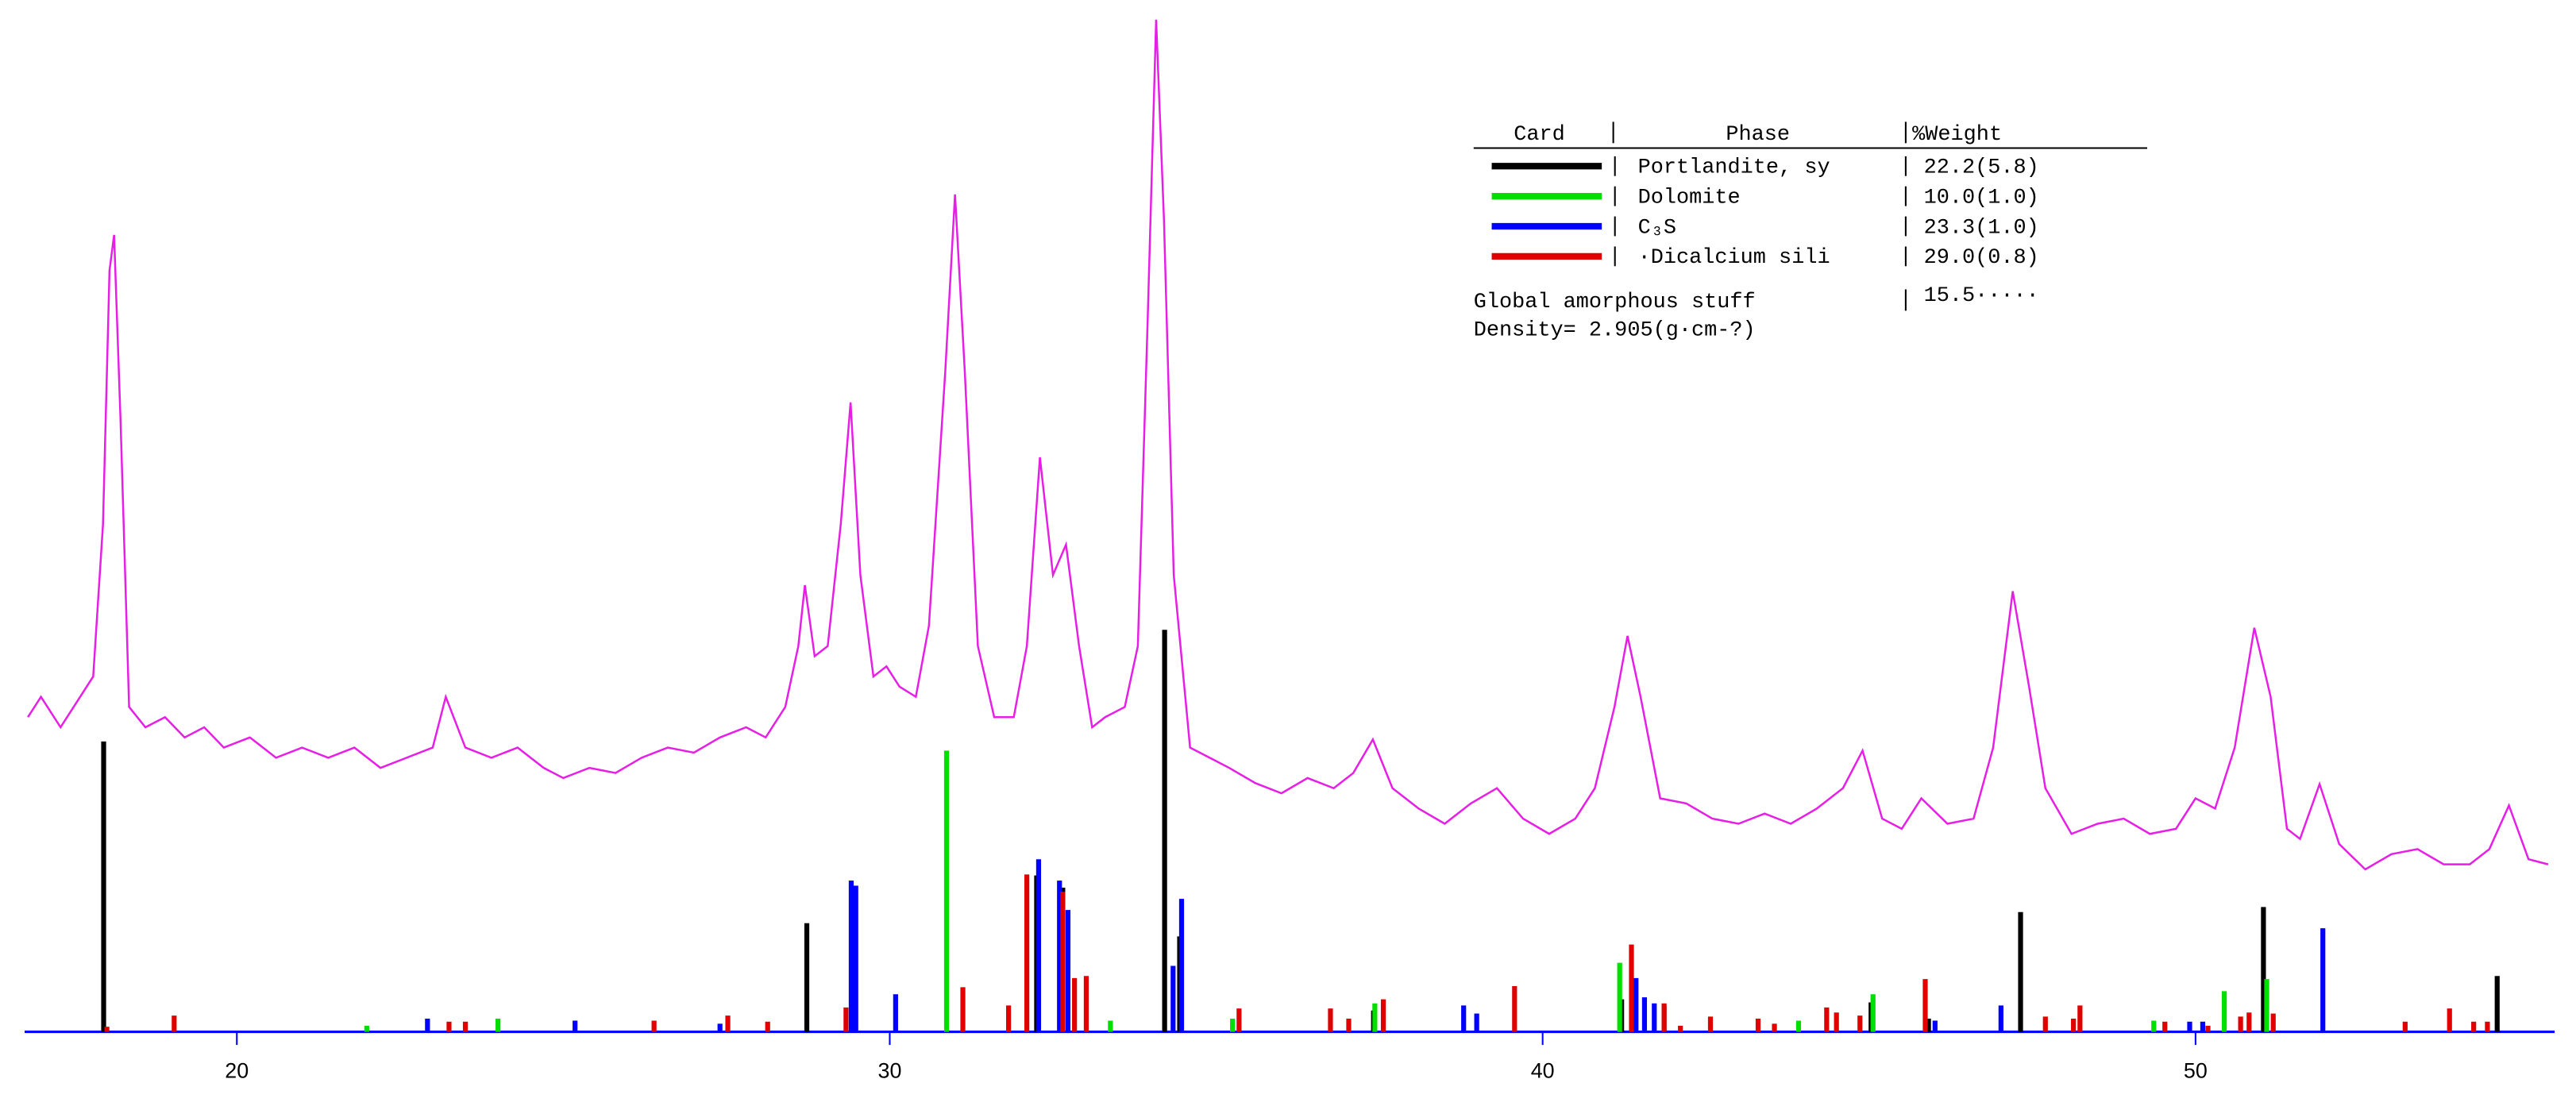 This screenshot has height=1106, width=2576. Describe the element at coordinates (1615, 302) in the screenshot. I see `amorphous-label: Global amorphous stuff` at that location.